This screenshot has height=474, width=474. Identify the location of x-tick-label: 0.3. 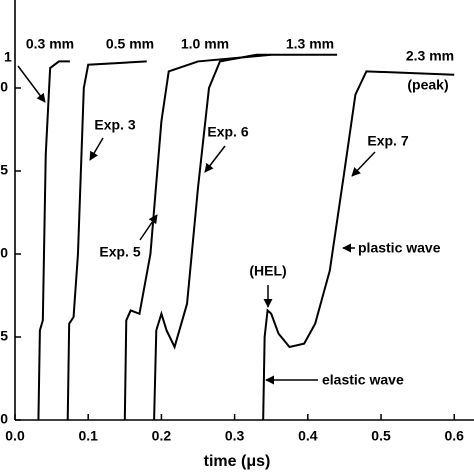
(235, 436).